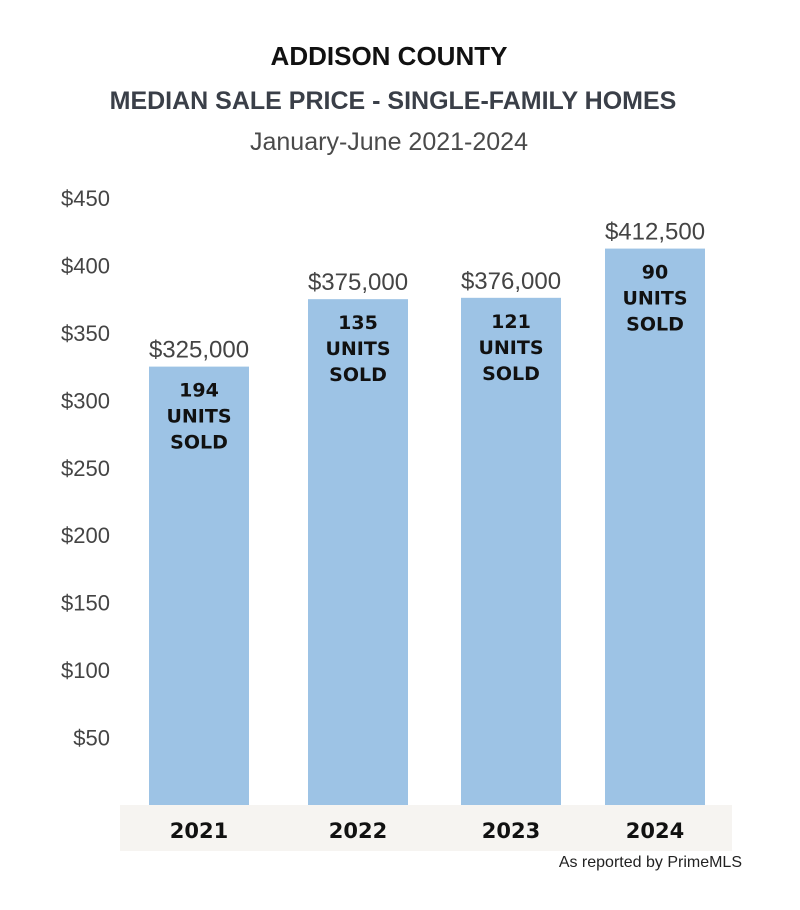  I want to click on bar-2022, so click(358, 552).